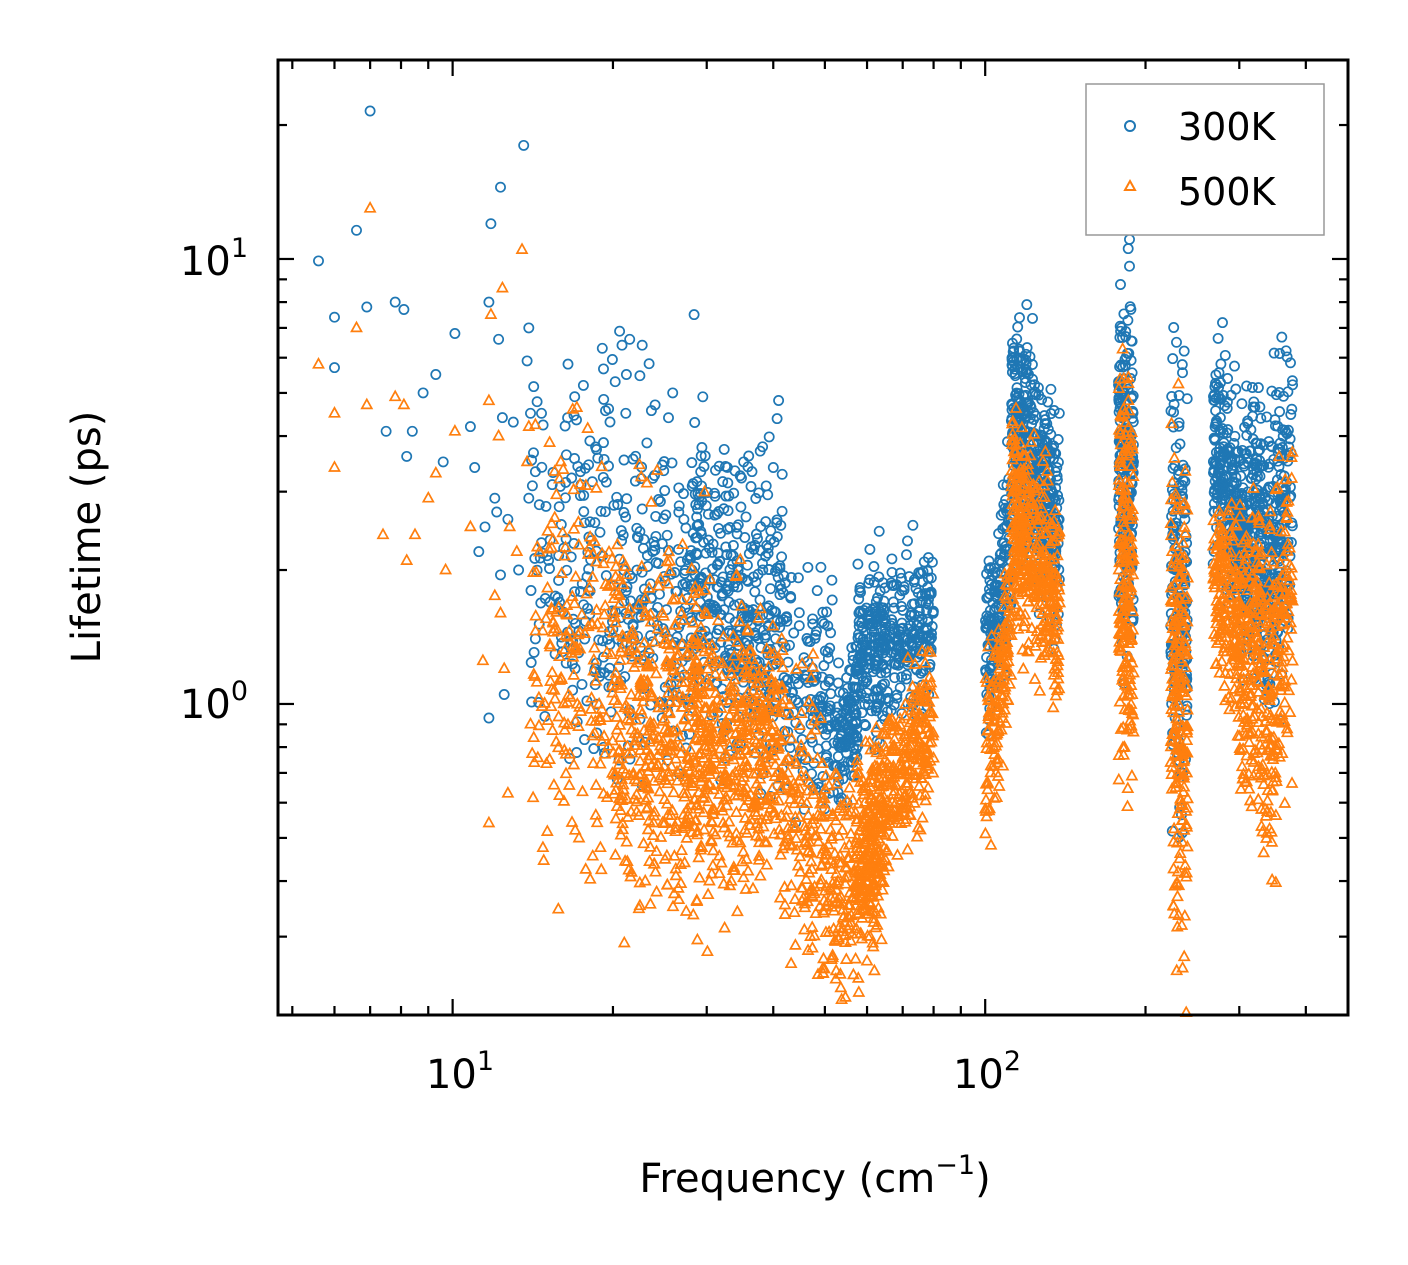  I want to click on point-300k-2070, so click(1121, 365).